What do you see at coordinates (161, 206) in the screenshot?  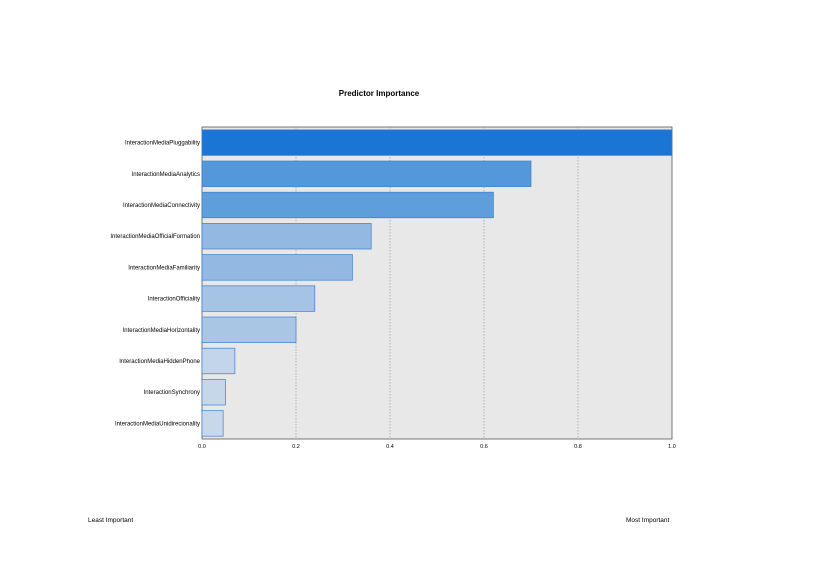 I see `category-label: InteractionMediaConnectivity` at bounding box center [161, 206].